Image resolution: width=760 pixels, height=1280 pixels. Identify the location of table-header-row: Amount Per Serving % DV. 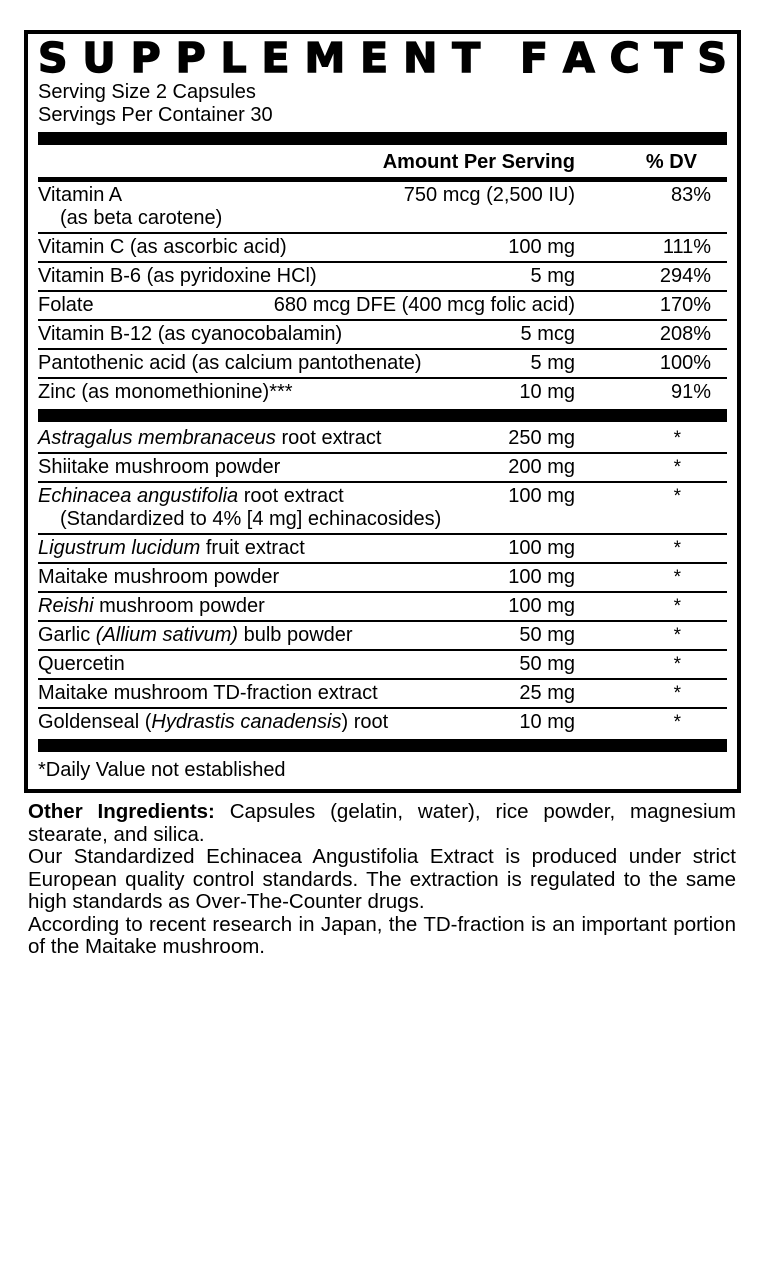
(382, 162).